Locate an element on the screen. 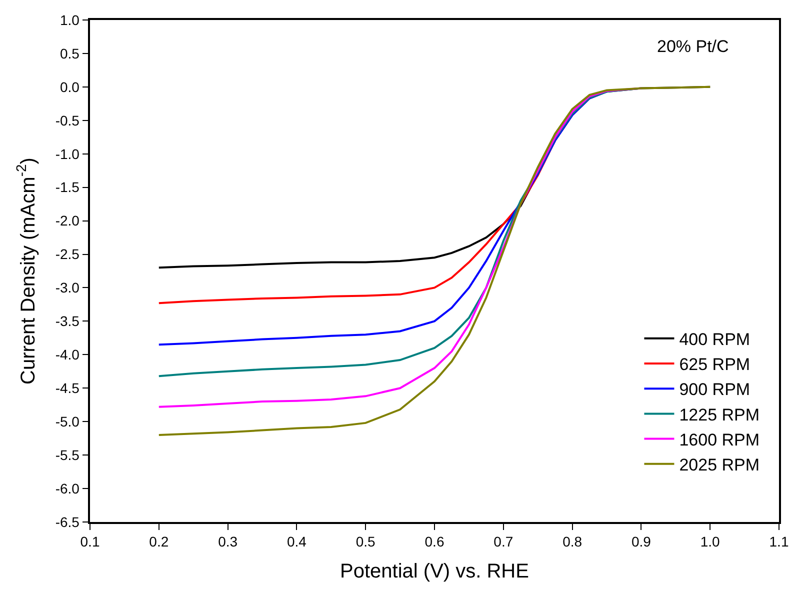 This screenshot has width=801, height=592. x-tick-label: 0.3 is located at coordinates (228, 542).